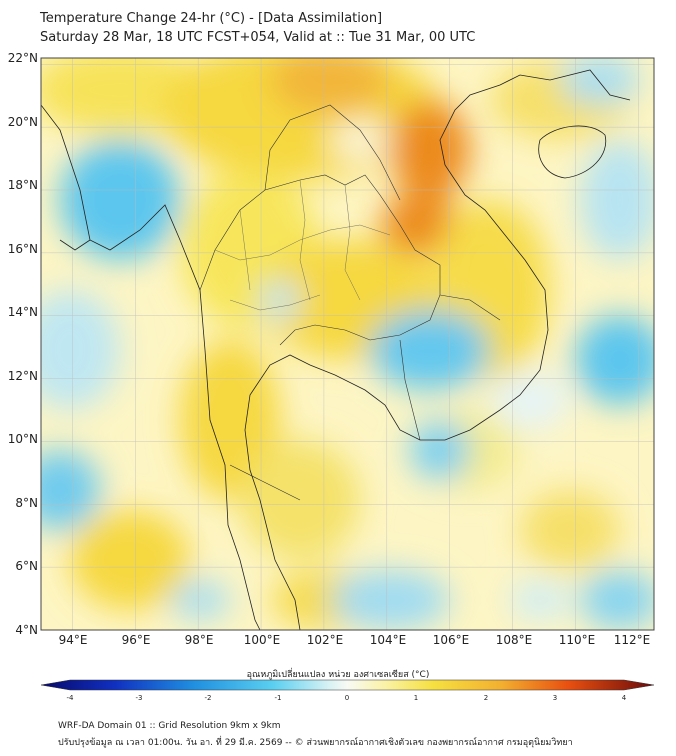 The image size is (676, 756). I want to click on lat-label: 22°N, so click(22, 58).